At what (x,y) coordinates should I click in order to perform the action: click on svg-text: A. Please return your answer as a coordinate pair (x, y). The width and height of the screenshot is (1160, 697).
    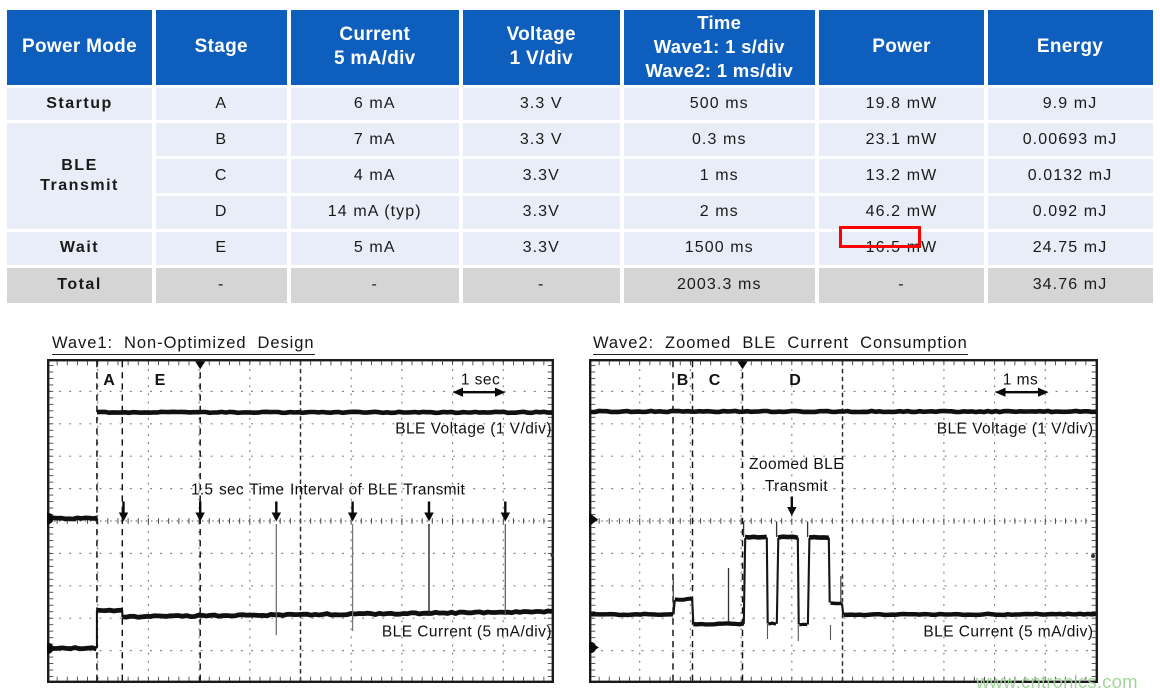
    Looking at the image, I should click on (109, 380).